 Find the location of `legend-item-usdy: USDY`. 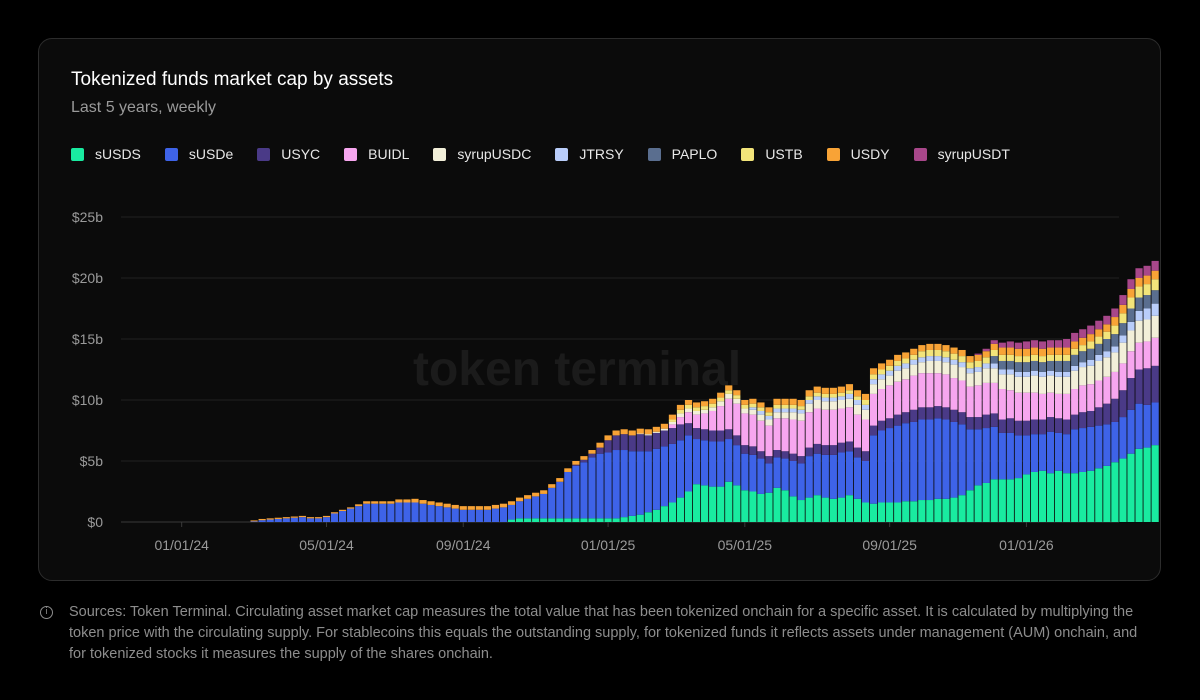

legend-item-usdy: USDY is located at coordinates (858, 154).